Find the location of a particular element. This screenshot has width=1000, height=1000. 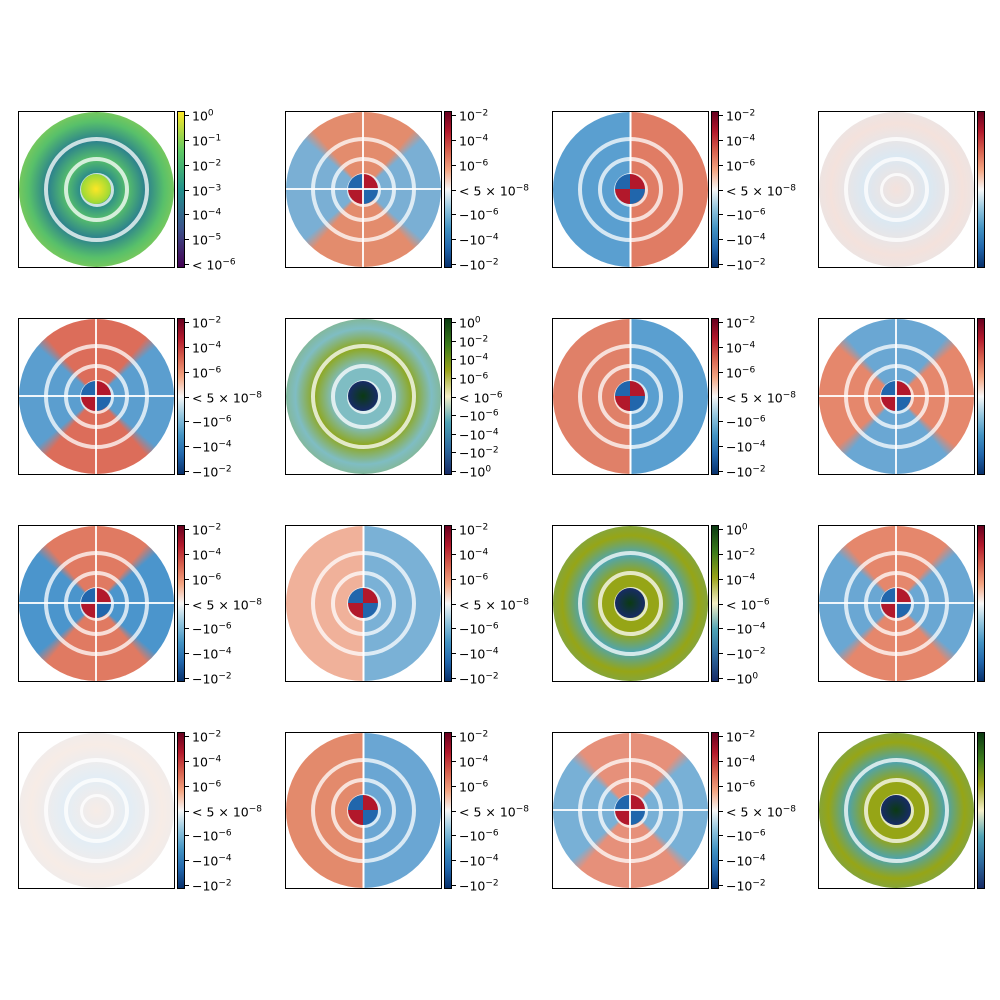

heatmap-panel: 10⁰ 10⁻² 10⁻⁴ < 10−6 −10−4 −10−2 −100 is located at coordinates (661, 604).